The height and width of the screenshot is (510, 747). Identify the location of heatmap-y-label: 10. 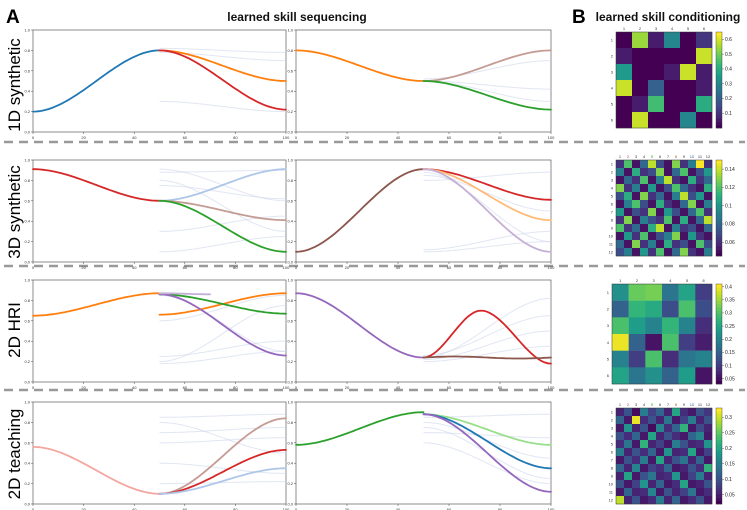
(611, 484).